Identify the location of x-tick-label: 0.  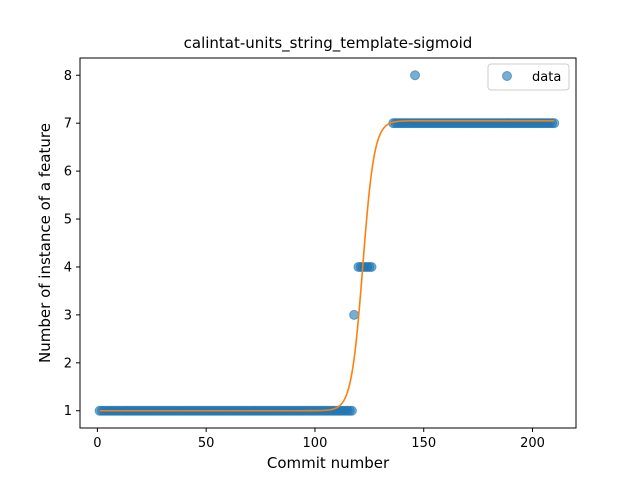
(97, 443).